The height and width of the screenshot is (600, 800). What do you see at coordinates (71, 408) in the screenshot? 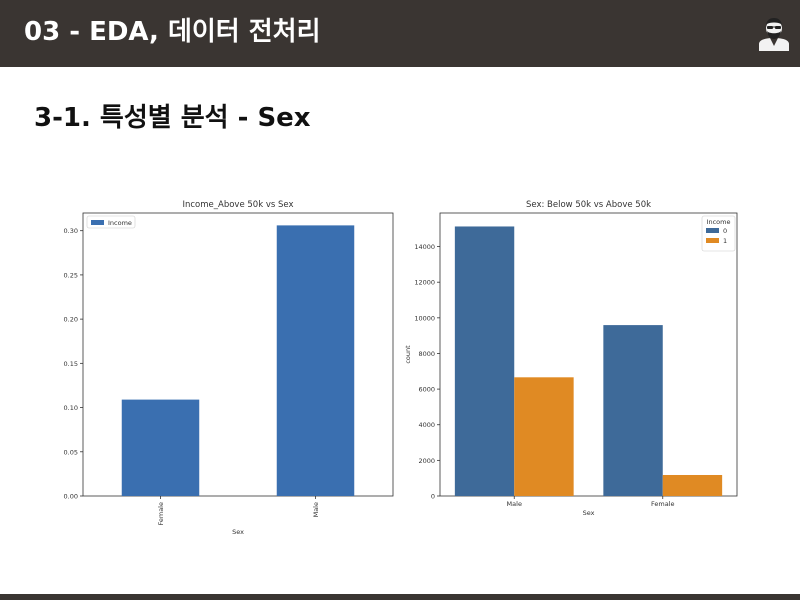
I see `y-tick-label: 0.10` at bounding box center [71, 408].